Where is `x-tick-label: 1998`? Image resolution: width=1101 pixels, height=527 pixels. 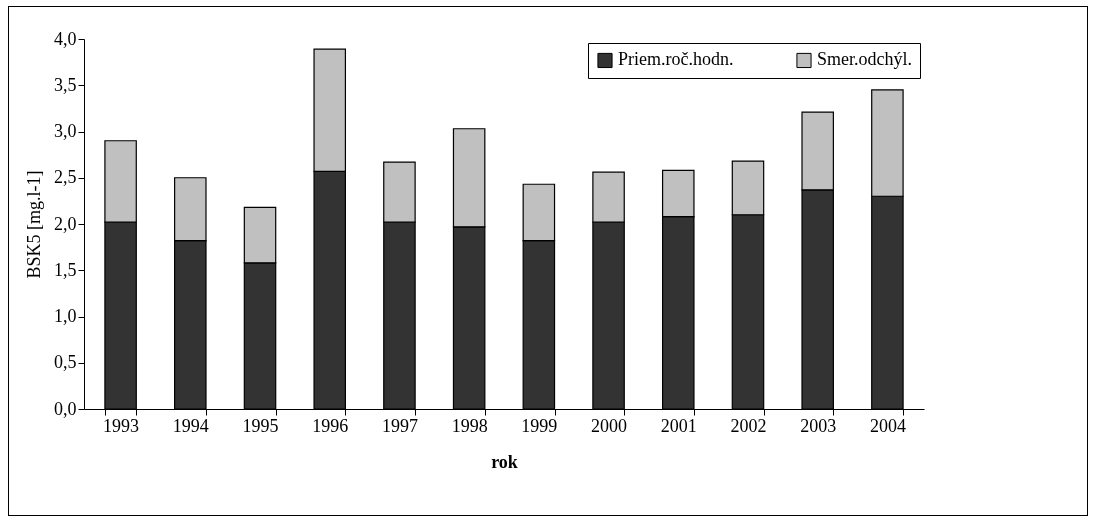 x-tick-label: 1998 is located at coordinates (469, 425).